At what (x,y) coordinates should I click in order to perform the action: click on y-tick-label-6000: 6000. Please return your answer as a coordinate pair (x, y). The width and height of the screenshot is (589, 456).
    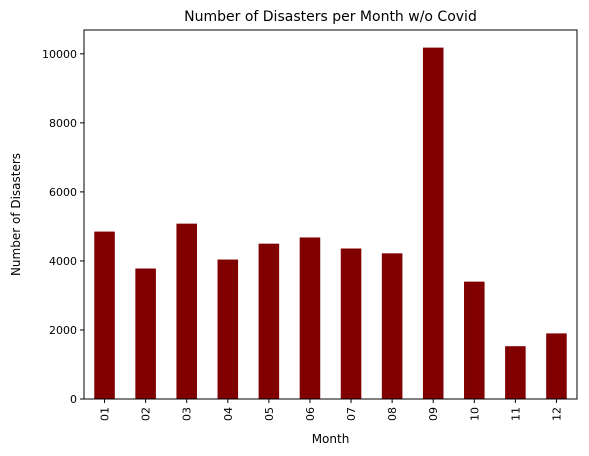
    Looking at the image, I should click on (63, 192).